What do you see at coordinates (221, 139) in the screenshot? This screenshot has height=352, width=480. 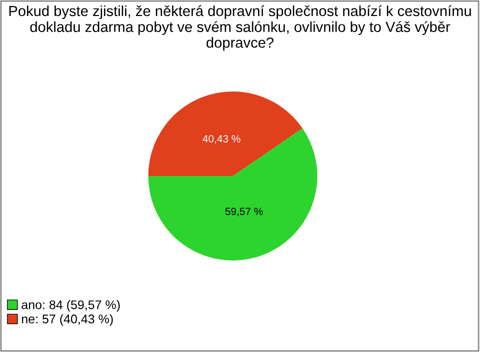 I see `data-label: 40,43 %` at bounding box center [221, 139].